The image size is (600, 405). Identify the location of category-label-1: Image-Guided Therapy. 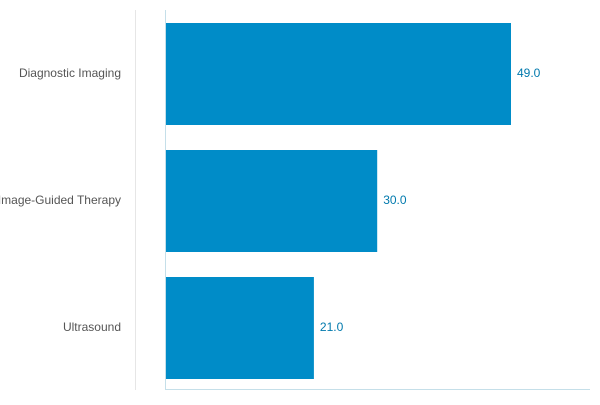
(60, 200).